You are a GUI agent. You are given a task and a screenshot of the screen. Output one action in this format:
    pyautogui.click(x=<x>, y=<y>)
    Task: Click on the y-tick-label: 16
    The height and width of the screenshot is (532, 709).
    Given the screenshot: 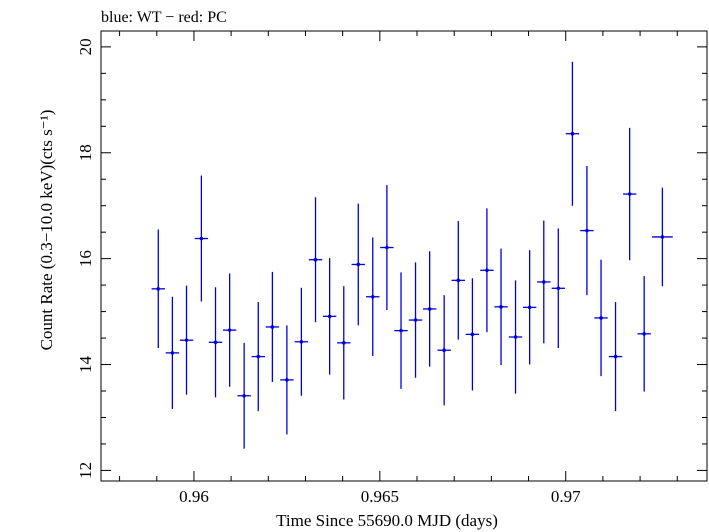 What is the action you would take?
    pyautogui.click(x=85, y=258)
    